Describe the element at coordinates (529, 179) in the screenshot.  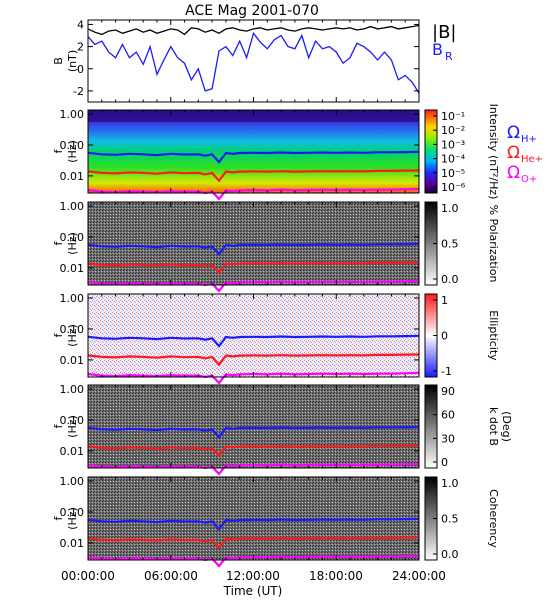
I see `gyro-legend-ion: O+` at that location.